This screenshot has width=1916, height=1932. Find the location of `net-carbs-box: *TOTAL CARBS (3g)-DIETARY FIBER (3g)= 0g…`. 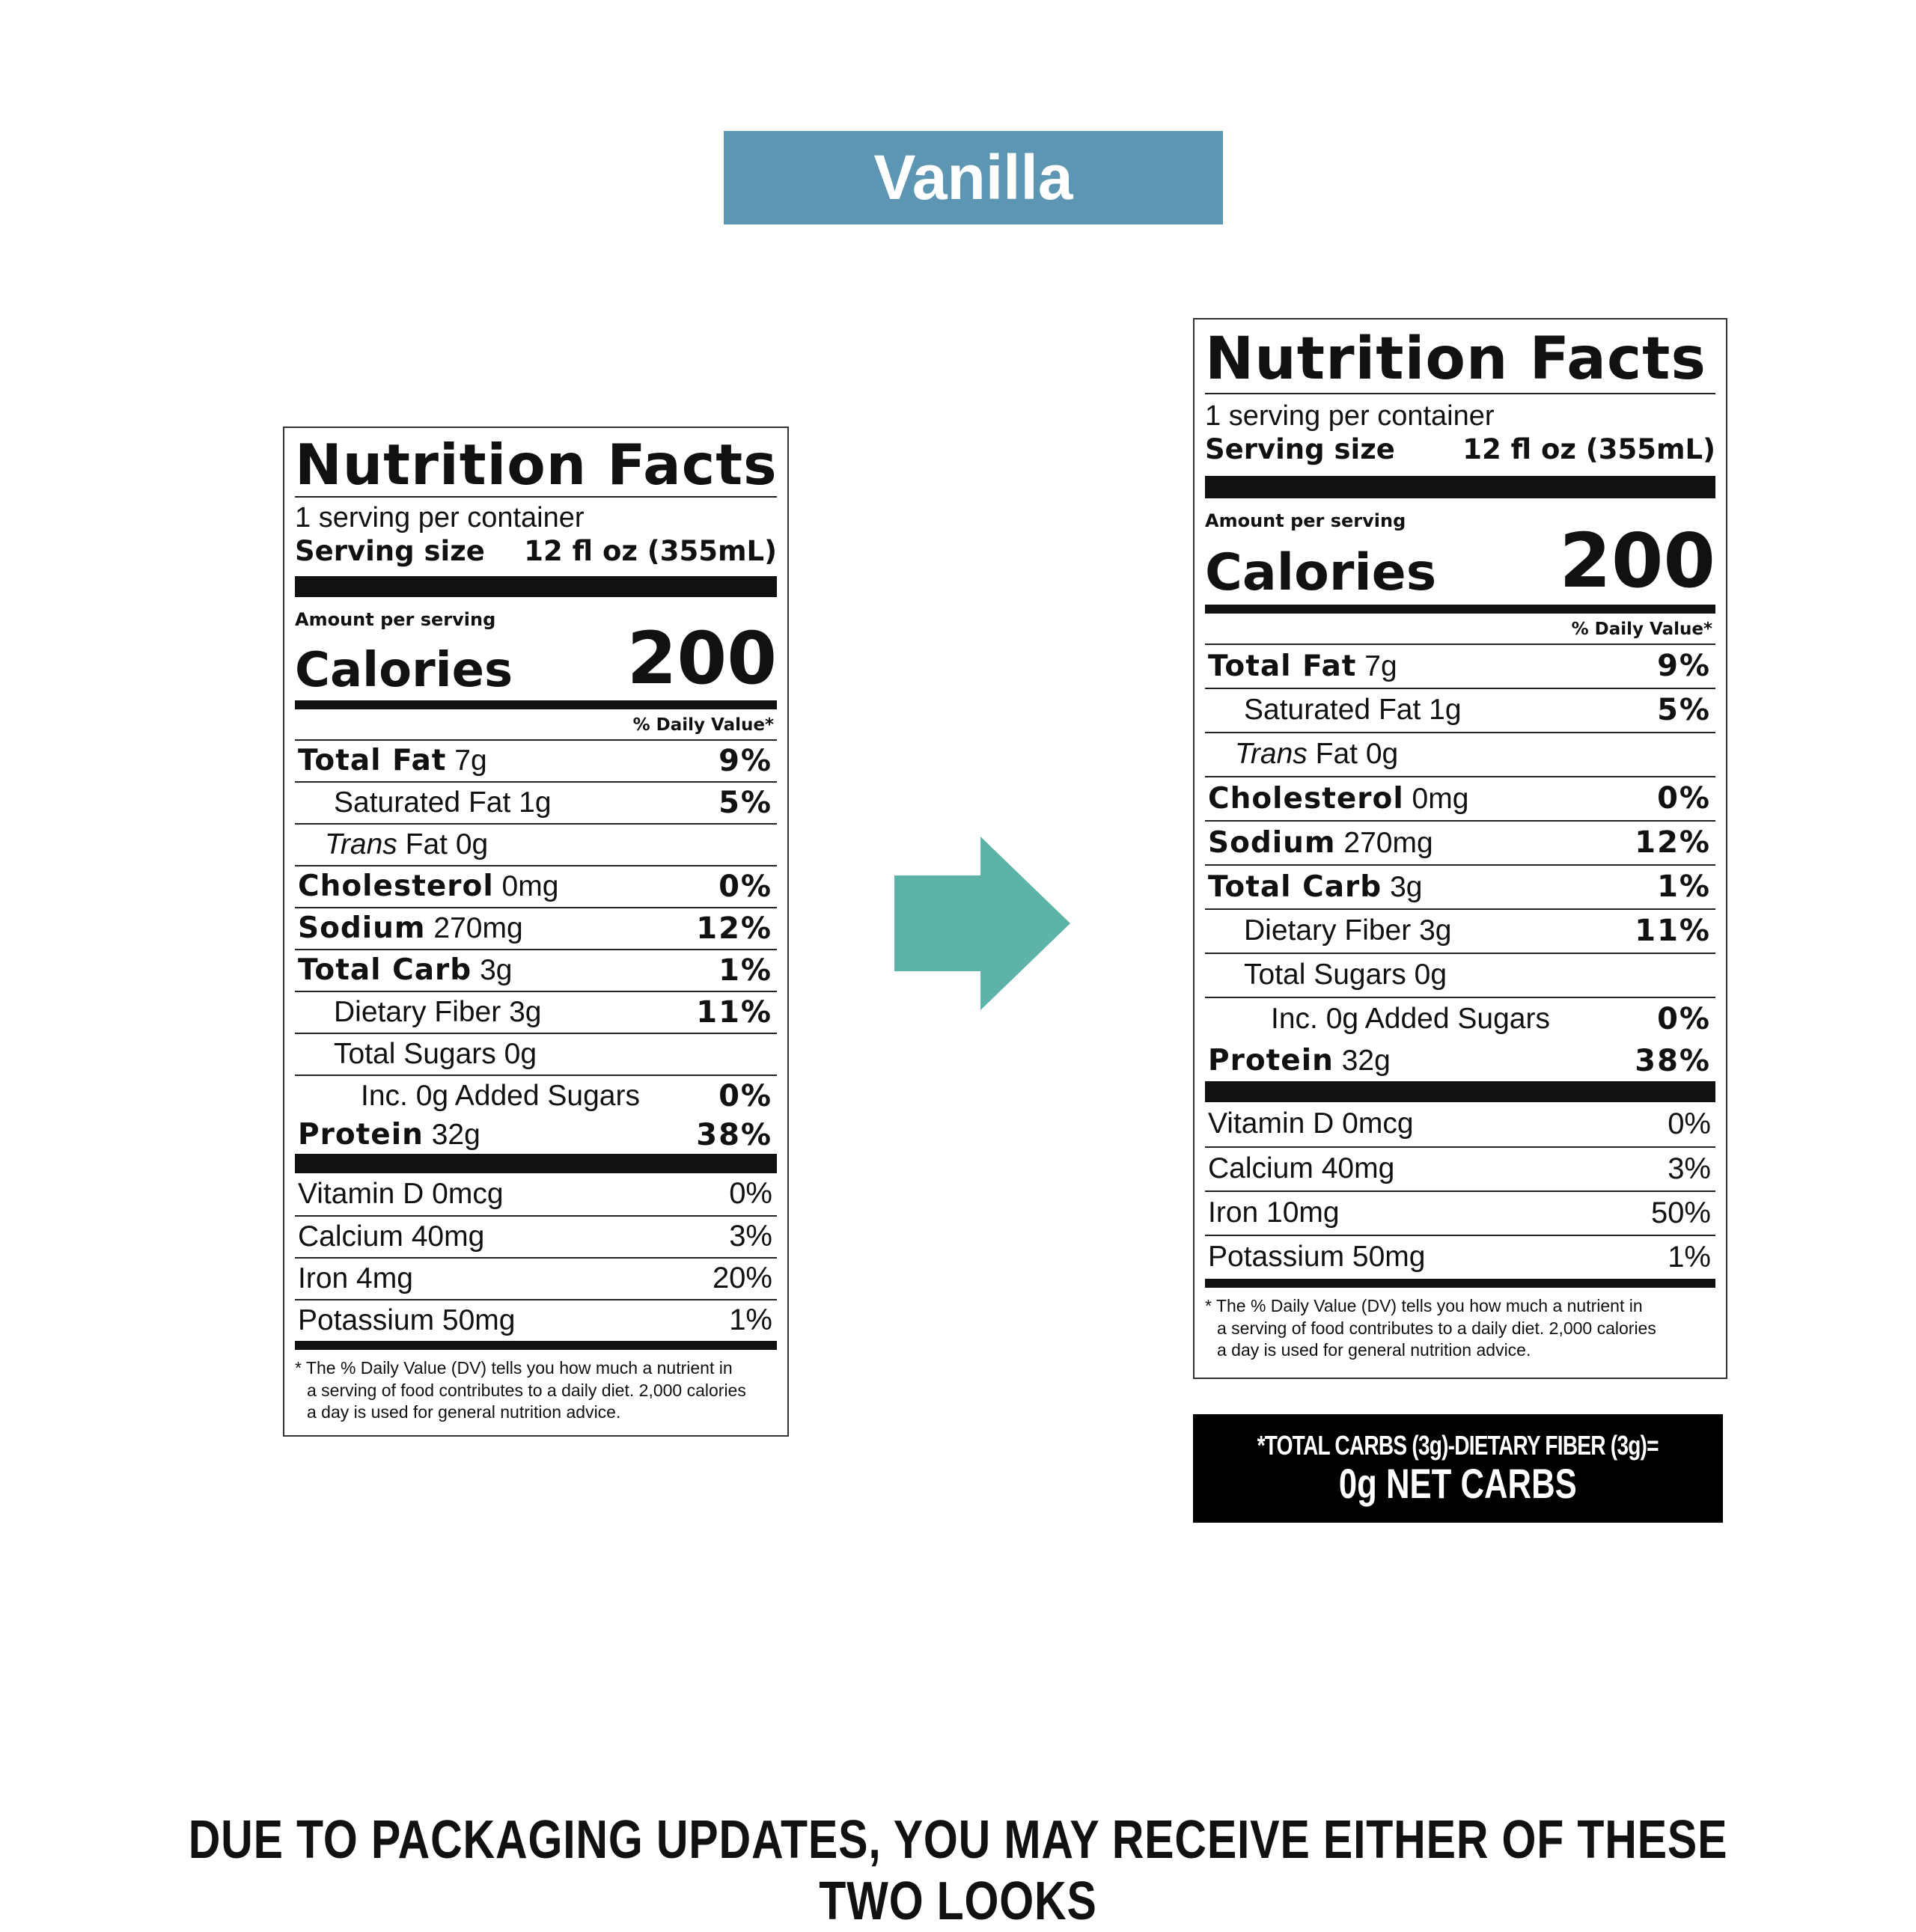

net-carbs-box: *TOTAL CARBS (3g)-DIETARY FIBER (3g)= 0g… is located at coordinates (1458, 1469).